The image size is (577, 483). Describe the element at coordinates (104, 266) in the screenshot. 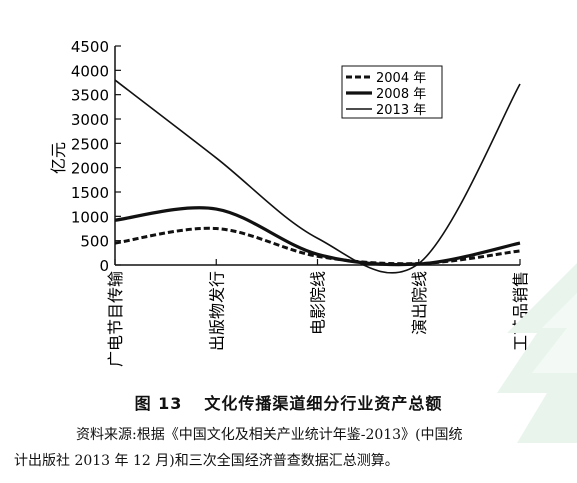

I see `y-tick-label: 0` at that location.